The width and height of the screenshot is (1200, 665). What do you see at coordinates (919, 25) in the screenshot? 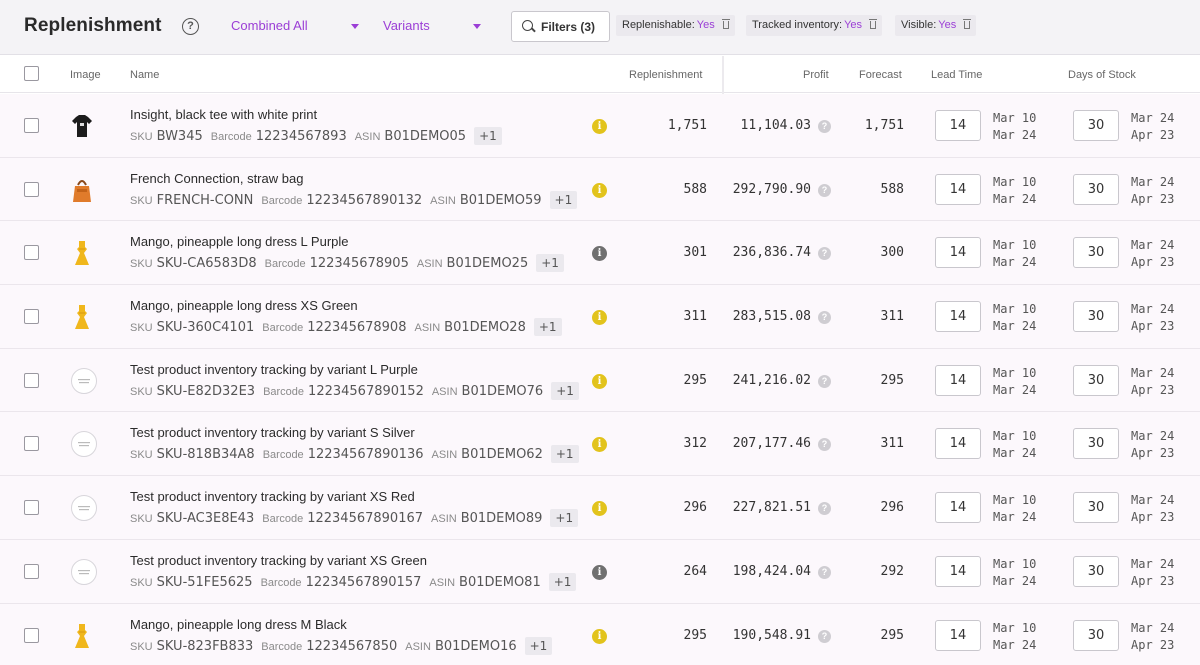
I see `chip-label: Visible:` at bounding box center [919, 25].